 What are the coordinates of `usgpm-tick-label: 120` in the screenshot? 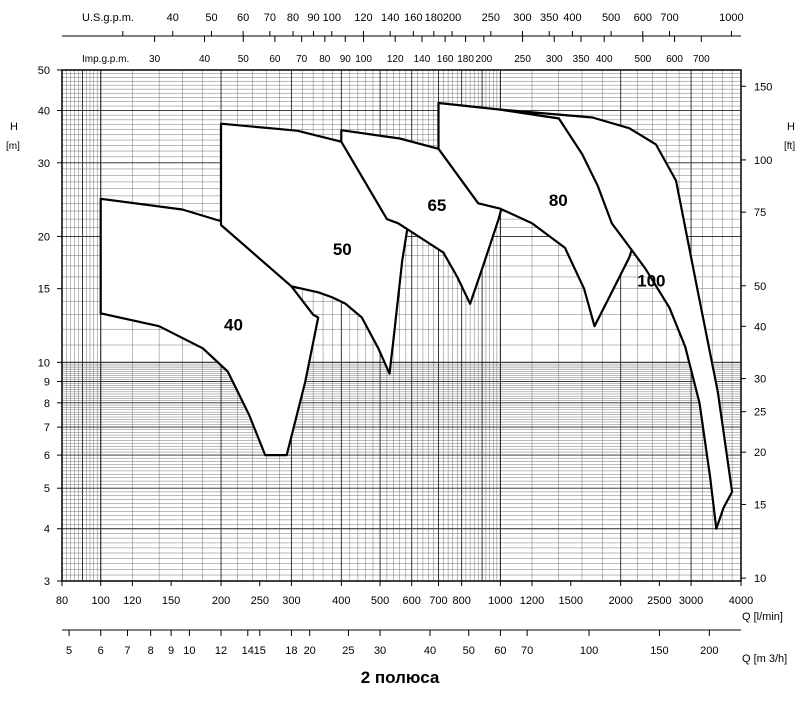 It's located at (363, 18).